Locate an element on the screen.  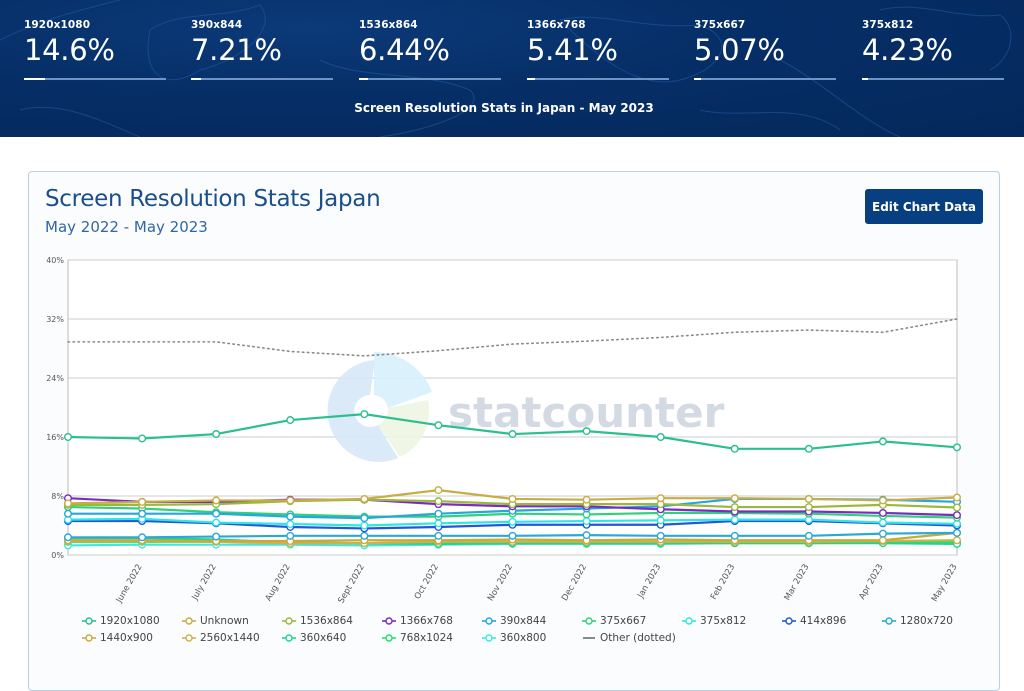
x-tick-label: Sept 2022 is located at coordinates (351, 584).